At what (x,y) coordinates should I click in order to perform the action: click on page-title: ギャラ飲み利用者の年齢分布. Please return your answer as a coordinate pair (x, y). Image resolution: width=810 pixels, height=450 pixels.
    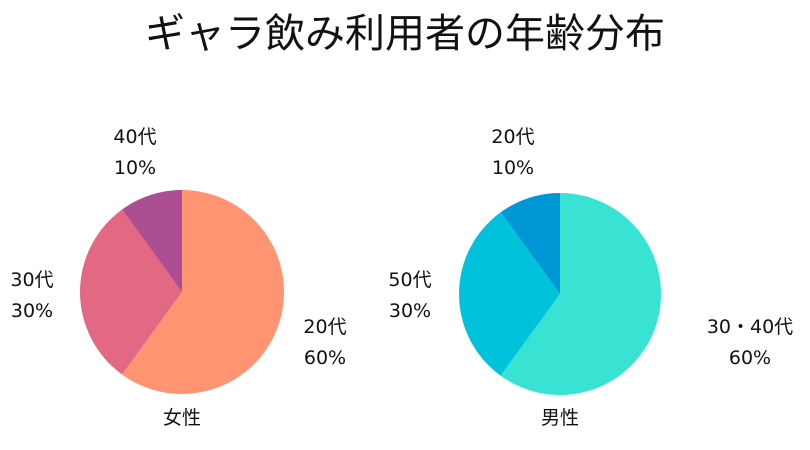
    Looking at the image, I should click on (405, 34).